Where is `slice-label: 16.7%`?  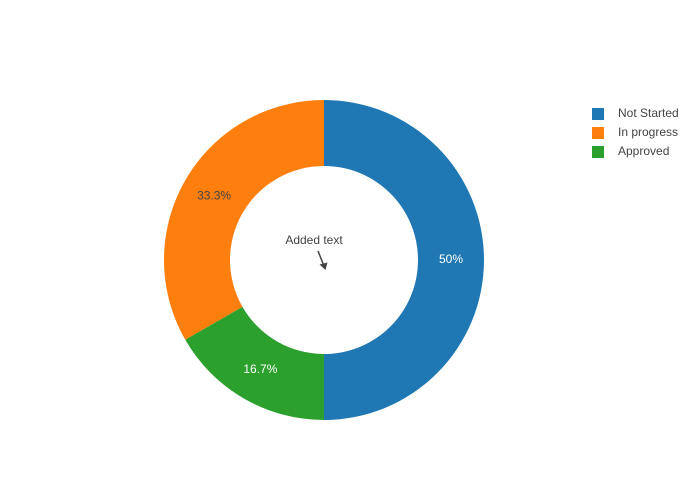
slice-label: 16.7% is located at coordinates (260, 369).